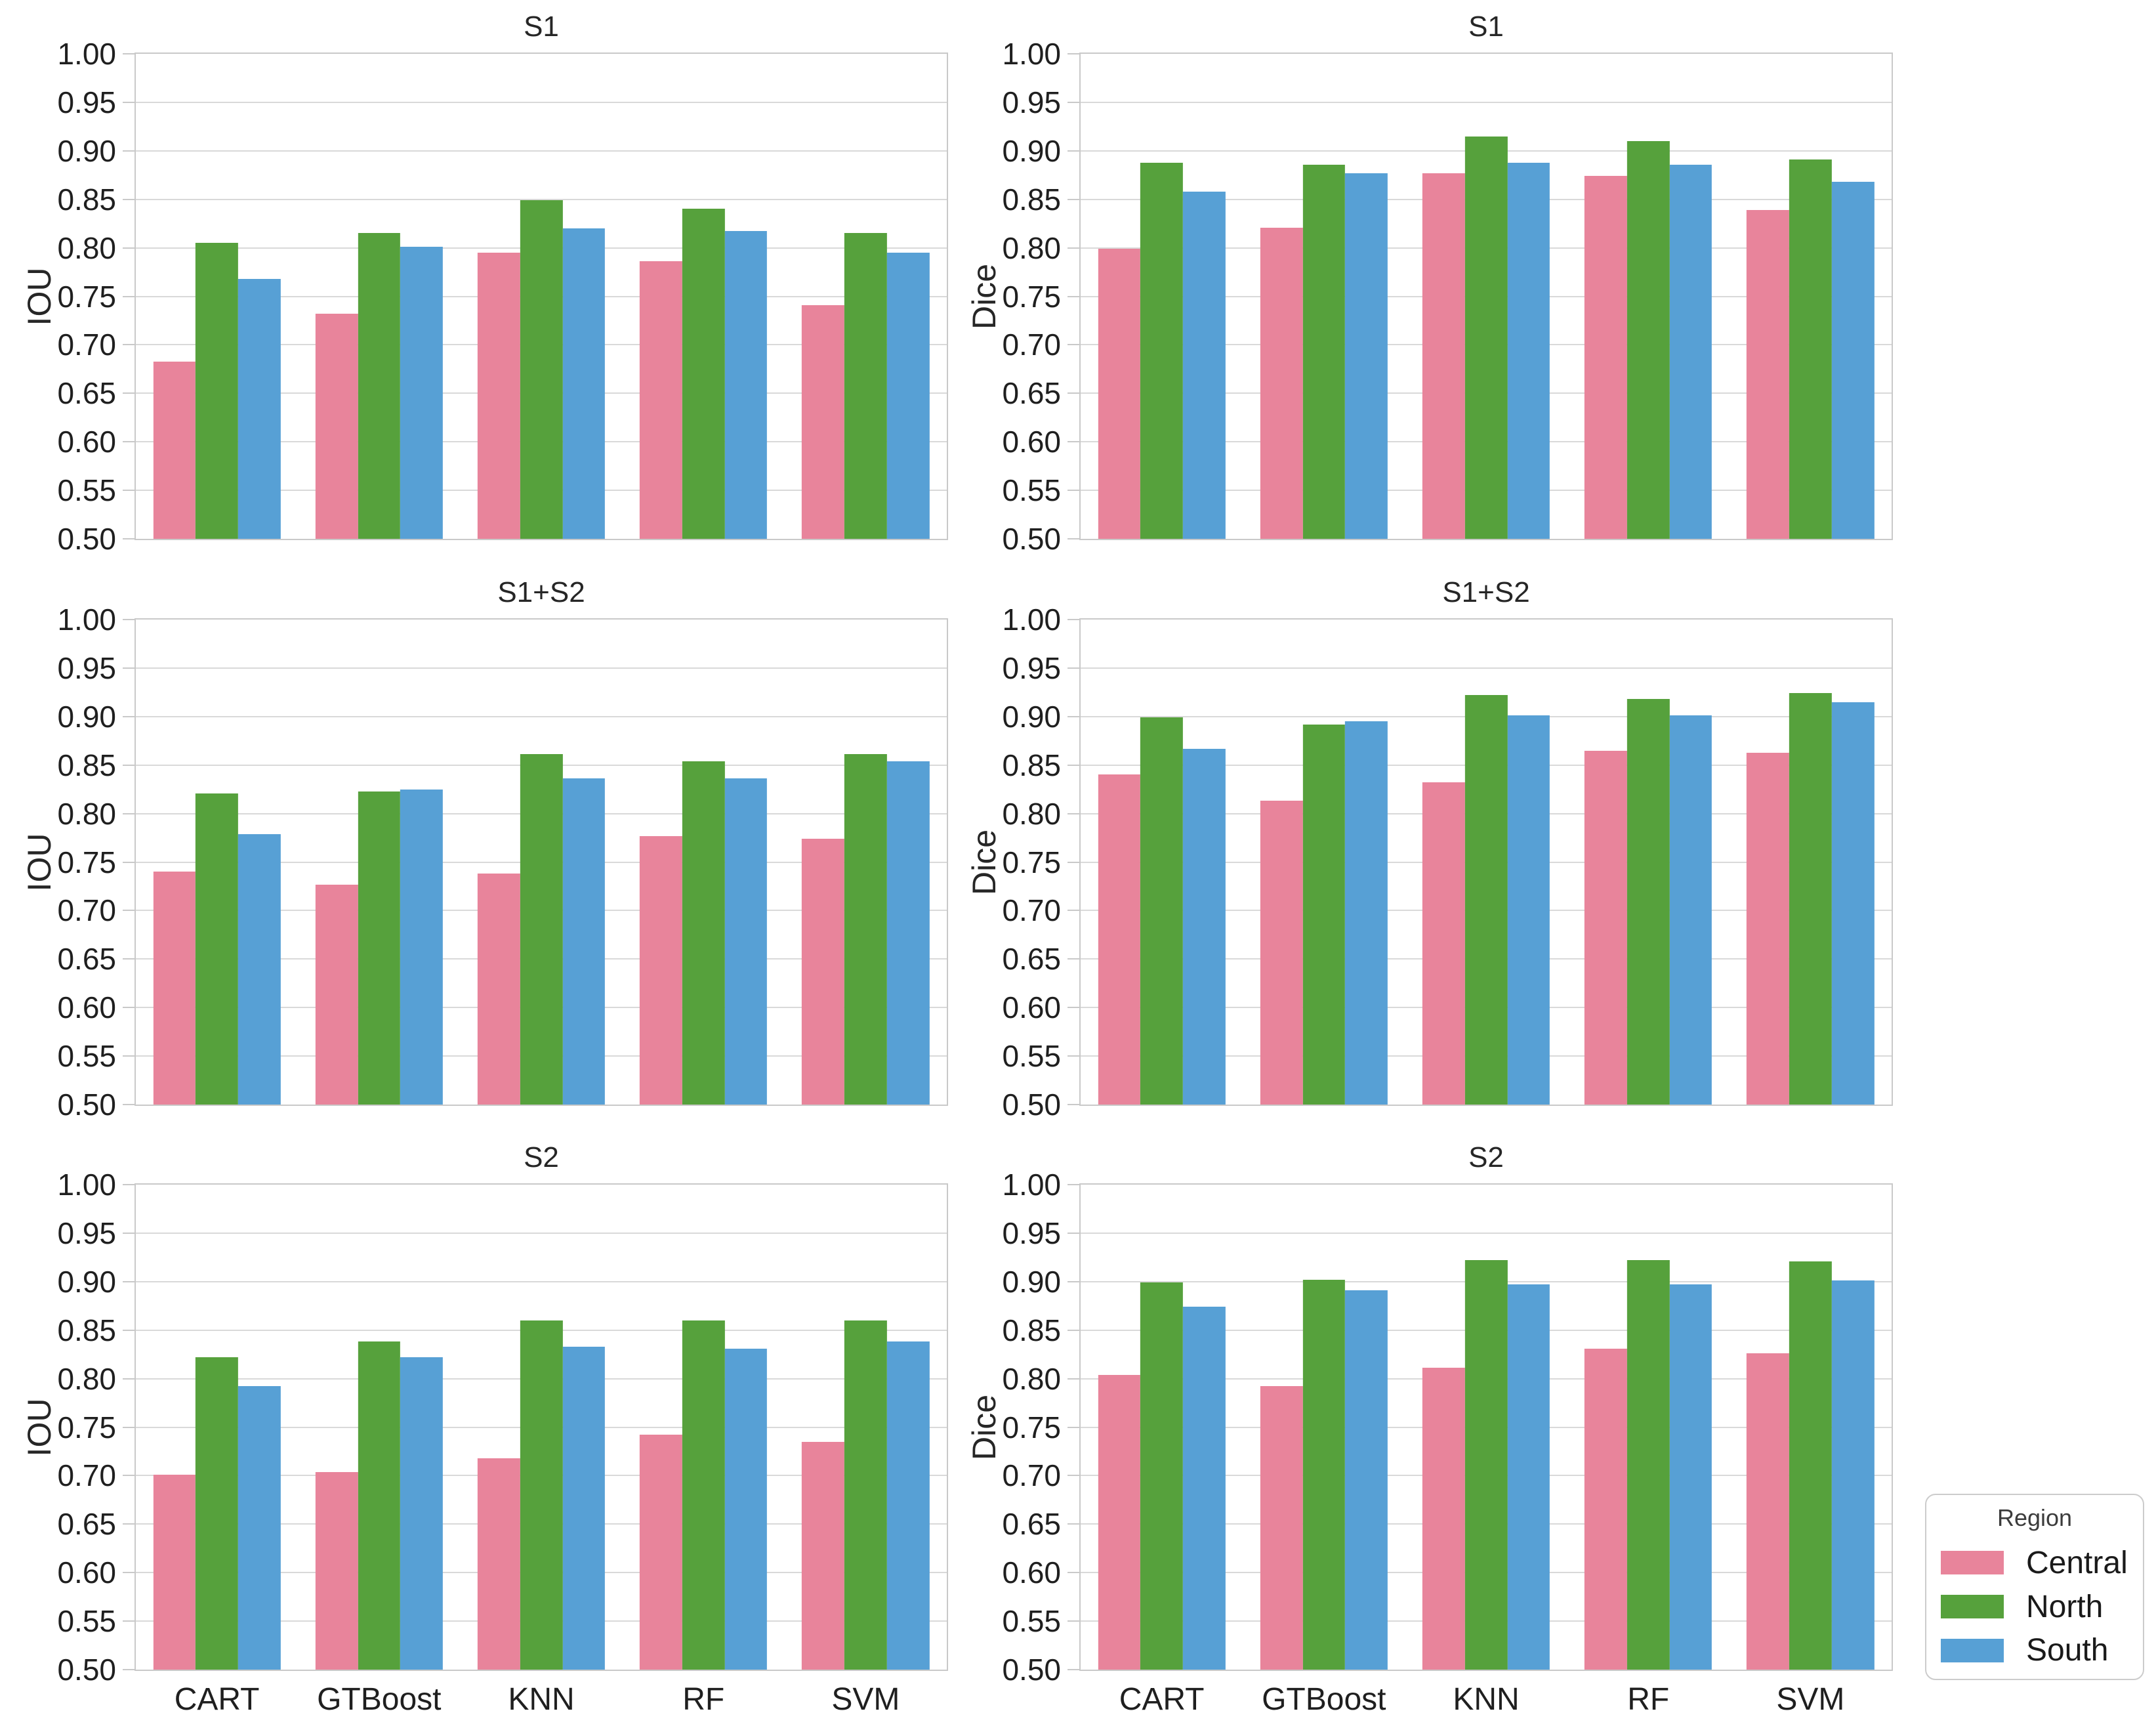 This screenshot has width=2156, height=1730. Describe the element at coordinates (86, 491) in the screenshot. I see `y-tick-label: 0.55` at that location.